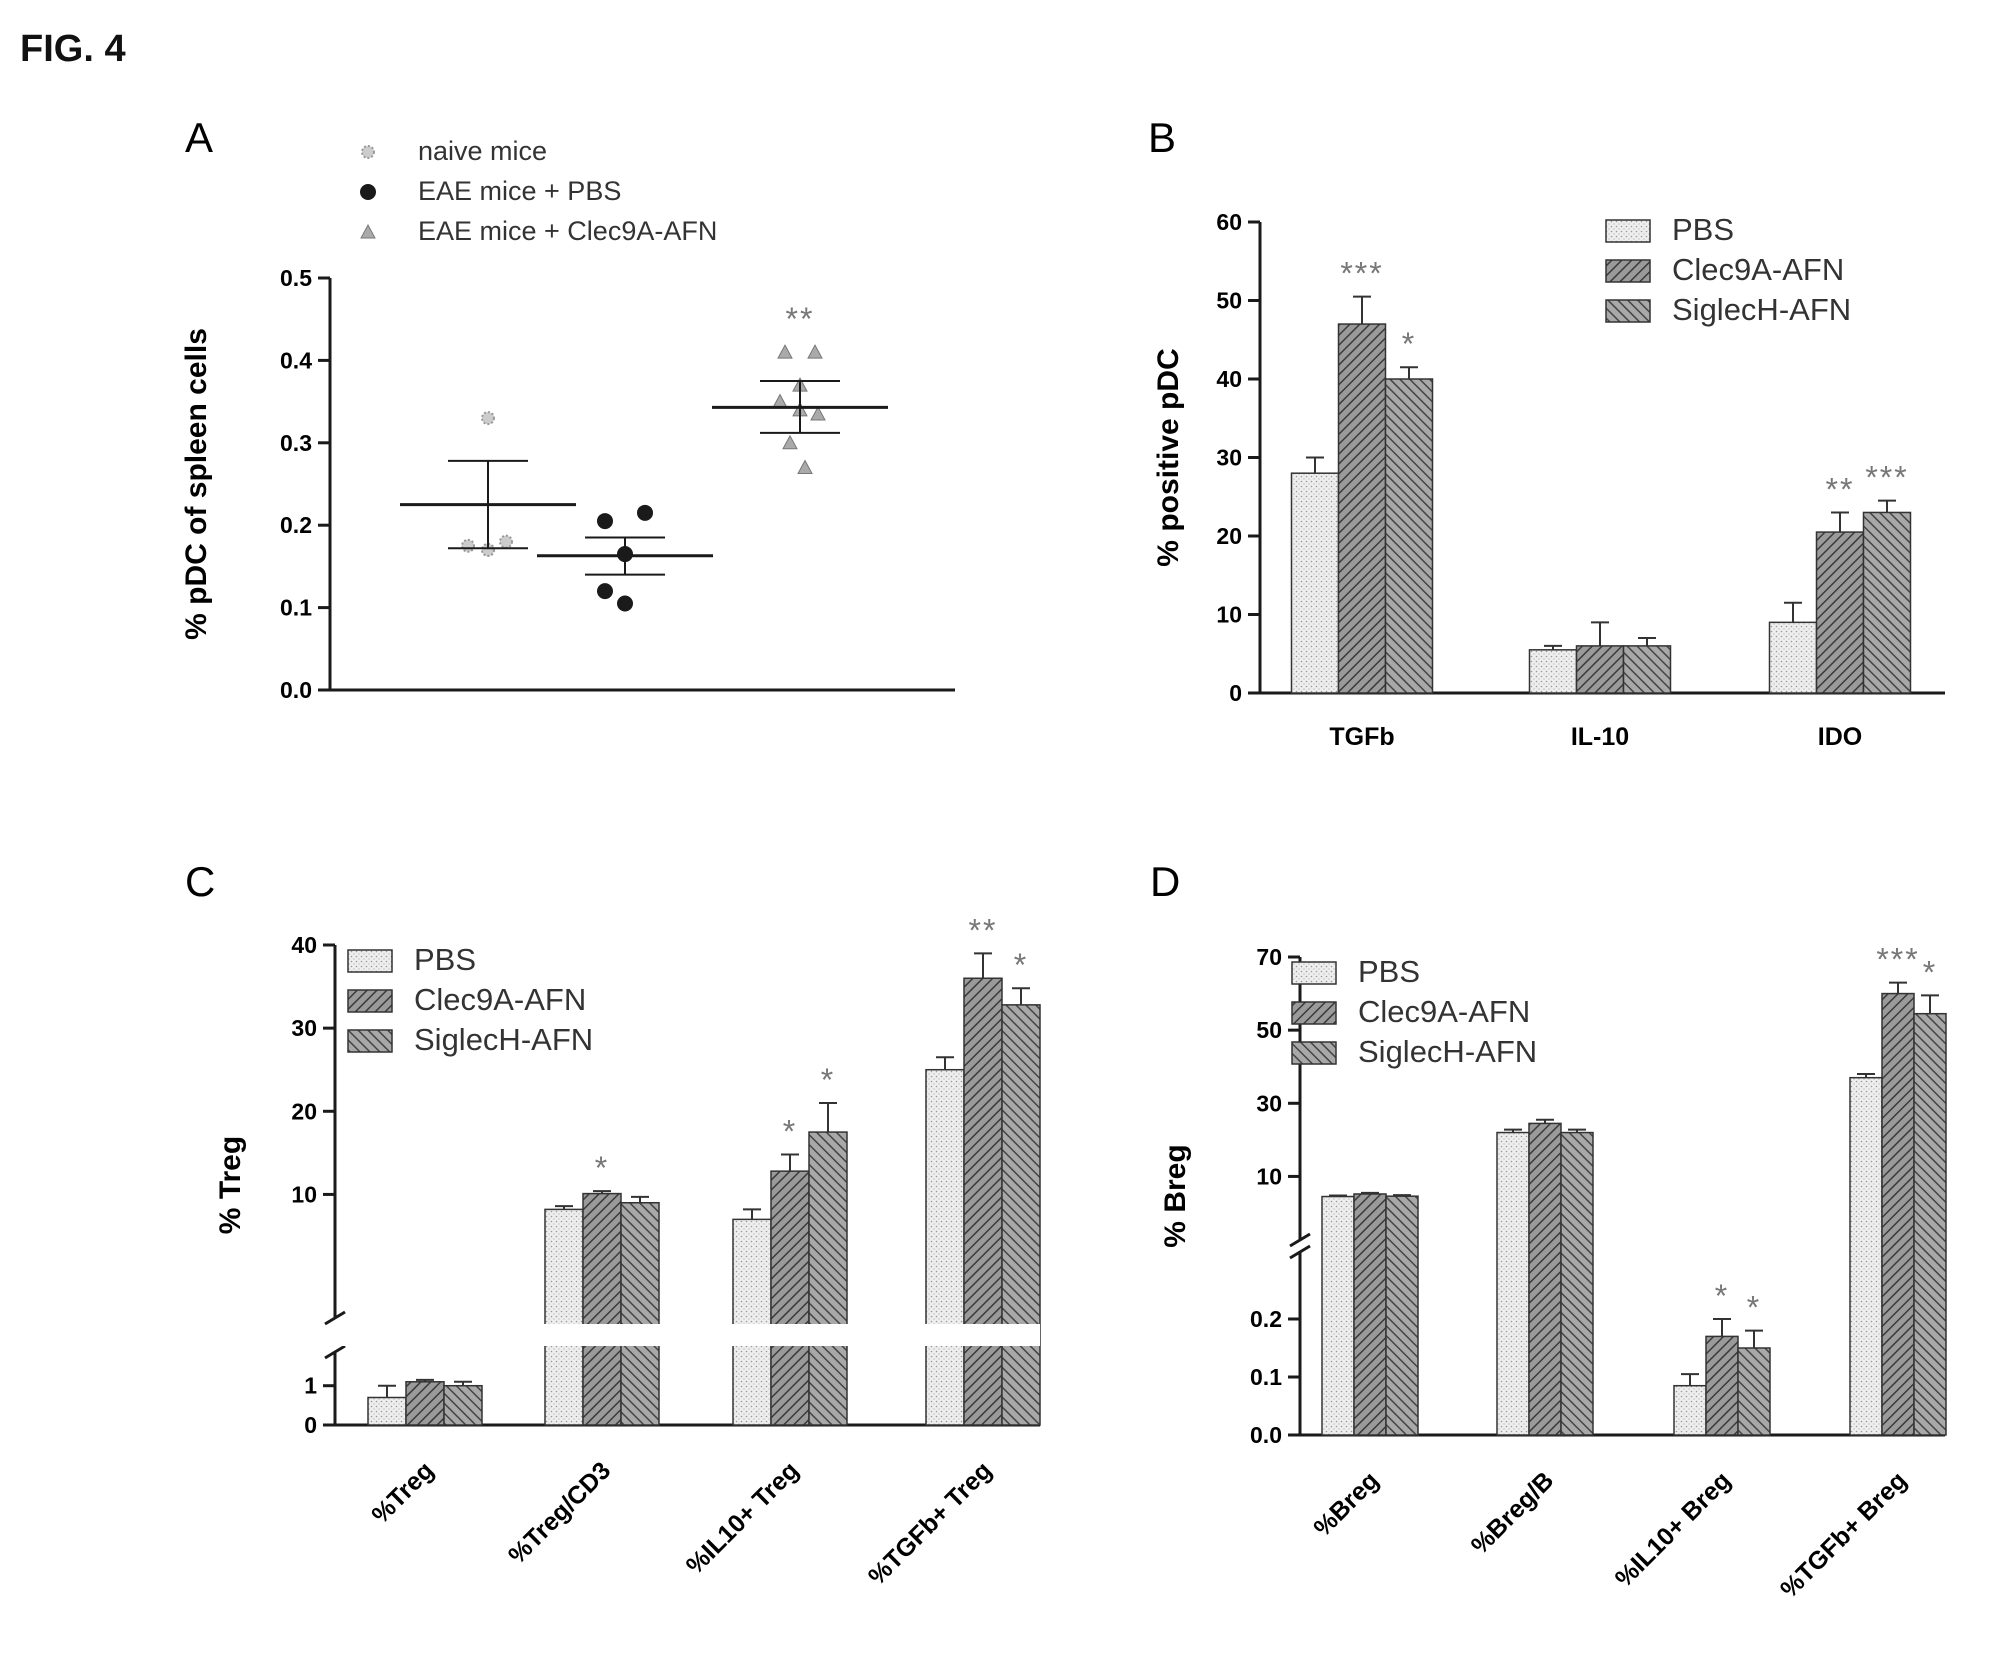 This screenshot has width=1998, height=1661. I want to click on y-axis-label: % Treg, so click(230, 1185).